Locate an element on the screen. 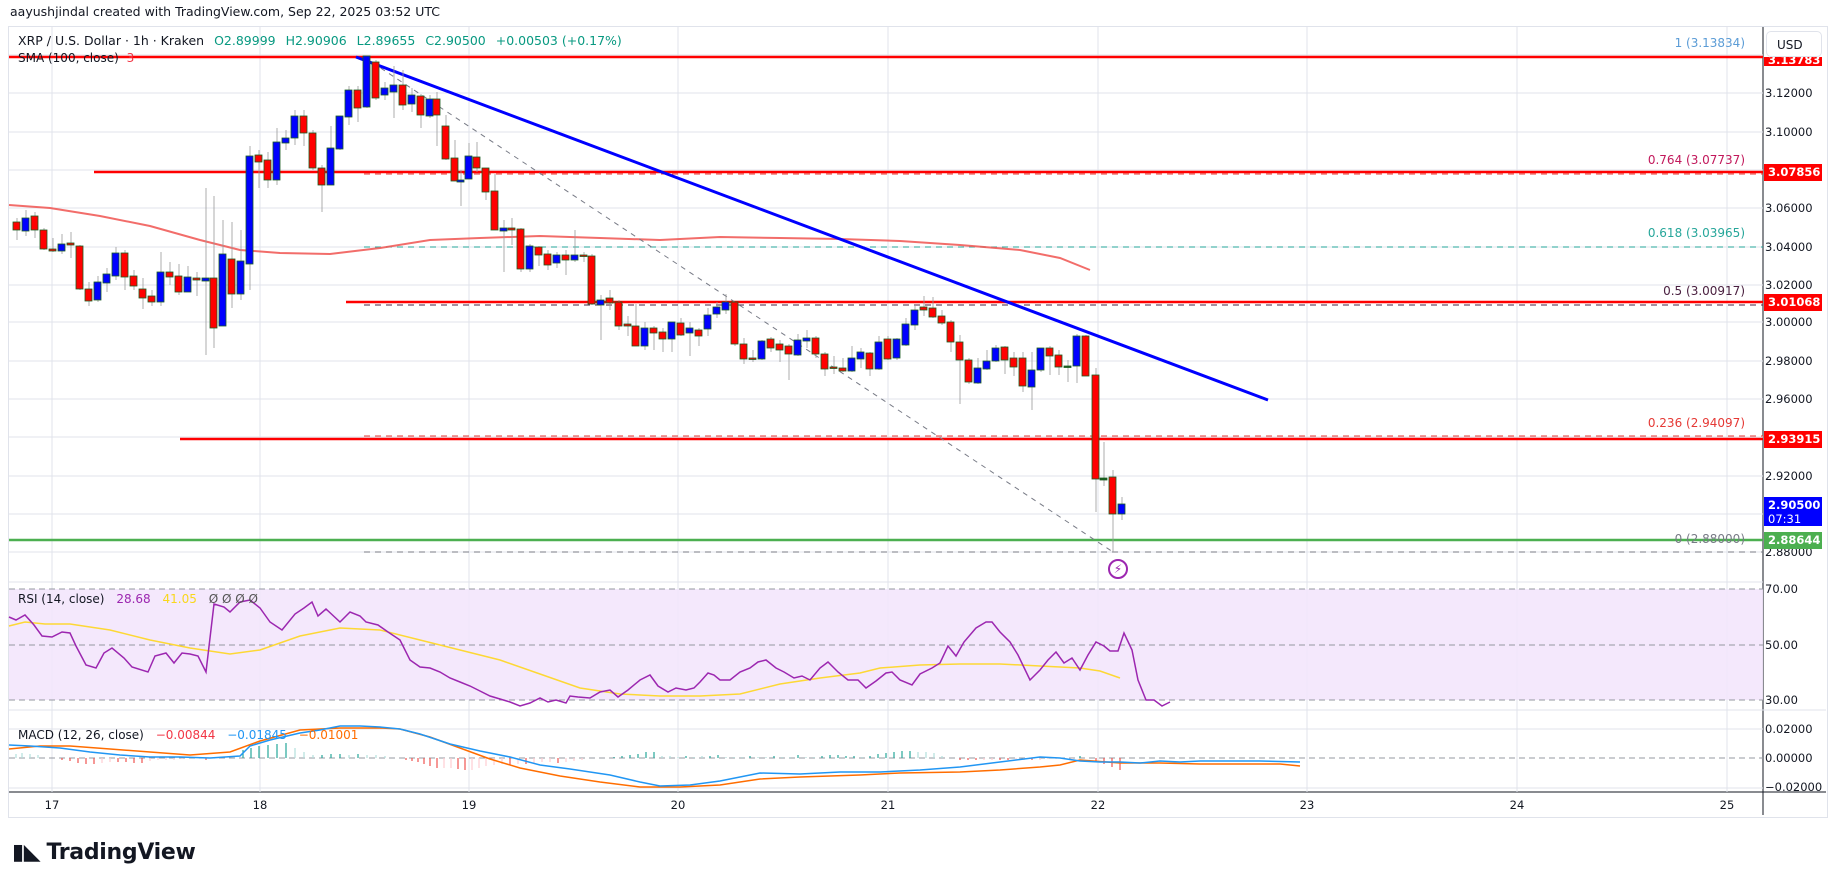 This screenshot has height=883, width=1835. macd-value: −0.01845 is located at coordinates (257, 735).